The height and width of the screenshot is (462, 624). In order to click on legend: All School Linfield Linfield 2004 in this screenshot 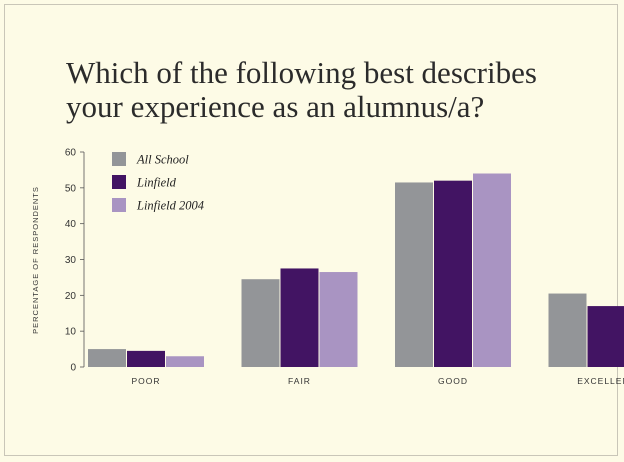, I will do `click(158, 182)`.